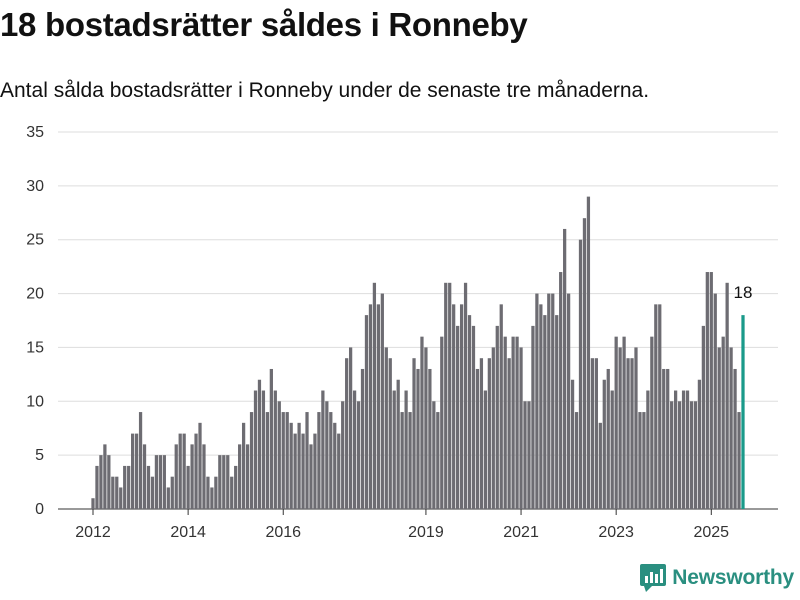 This screenshot has height=600, width=800. I want to click on y-tick-label: 15, so click(35, 347).